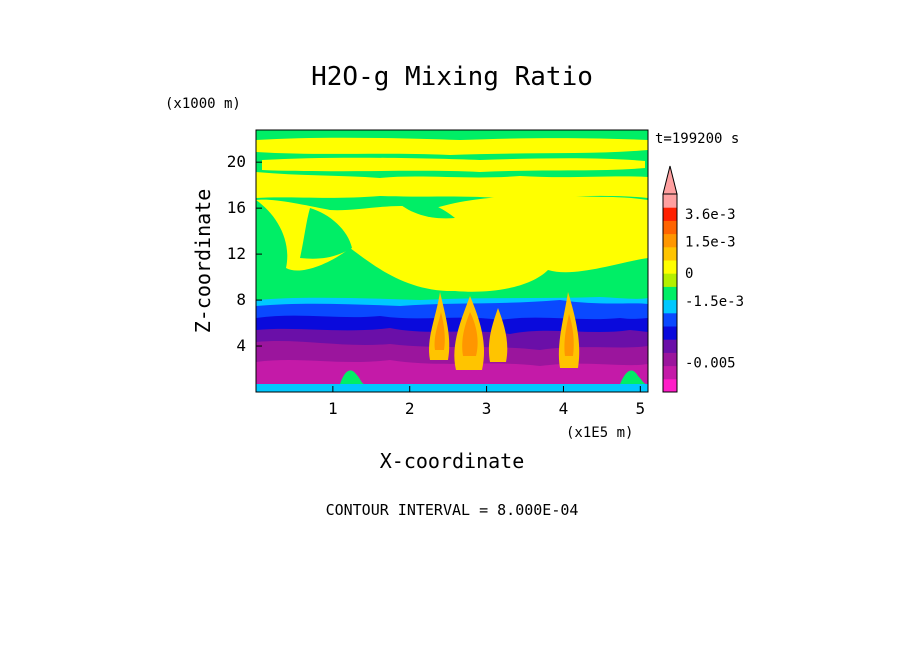  What do you see at coordinates (703, 279) in the screenshot?
I see `colorbar: 3.6e-3 1.5e-3 0 -1.5e-3 -0.005` at bounding box center [703, 279].